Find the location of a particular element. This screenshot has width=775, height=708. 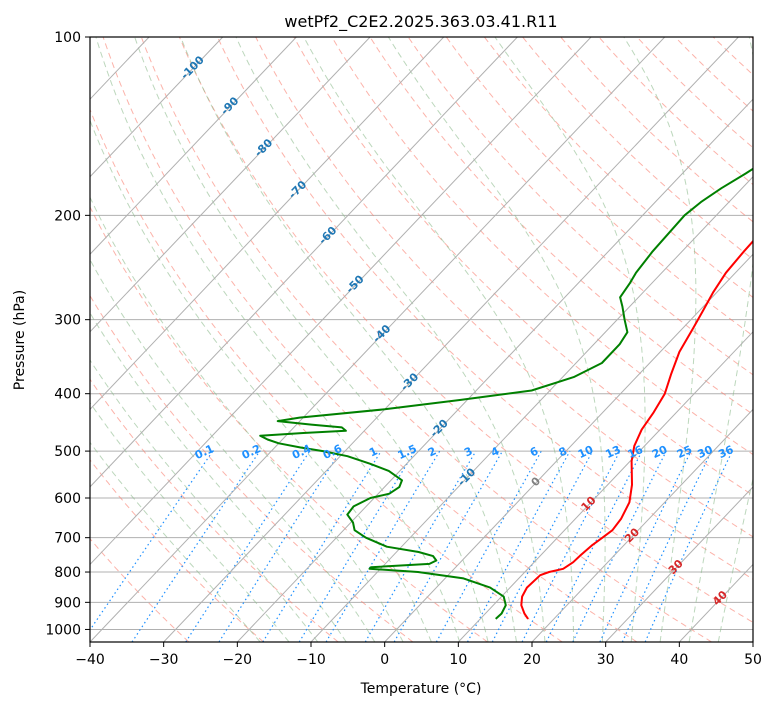

x-axis-ticks: −40 −30 −20 −10 0 10 20 30 40 50 is located at coordinates (418, 655).